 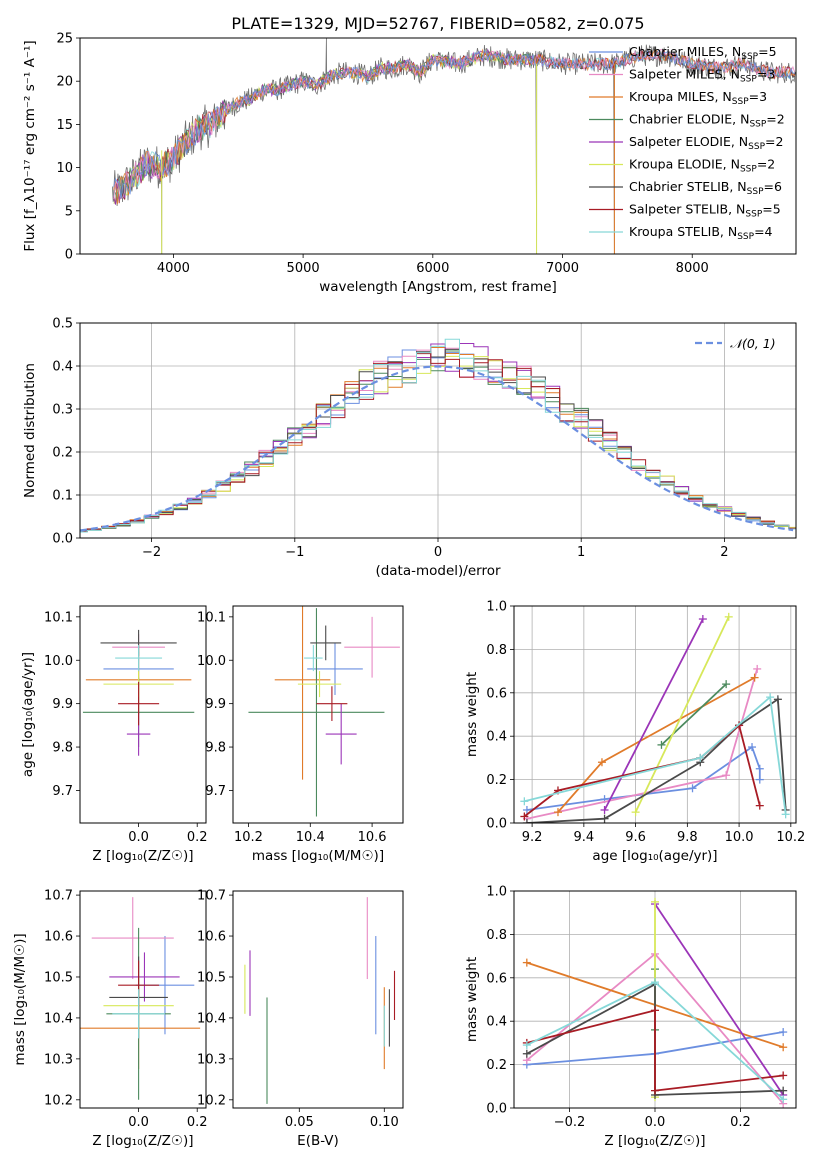 What do you see at coordinates (581, 552) in the screenshot?
I see `x-tick-label: 1` at bounding box center [581, 552].